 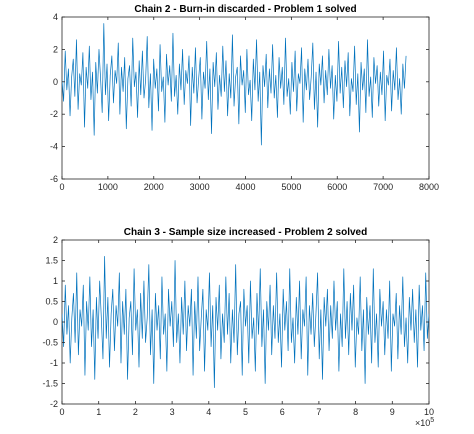 I want to click on x-tick-label: 10, so click(x=429, y=412).